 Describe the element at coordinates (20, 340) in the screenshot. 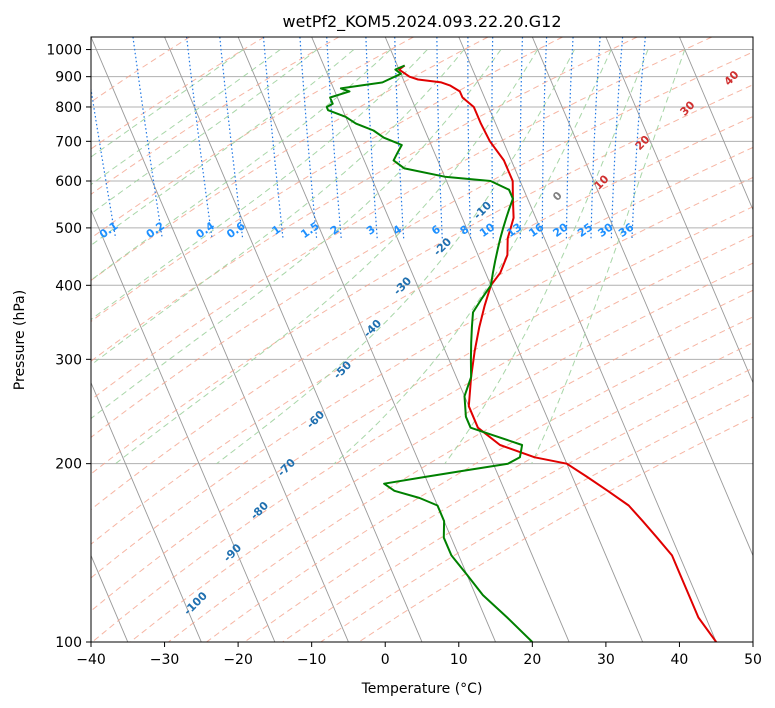

I see `y-axis-title: Pressure (hPa)` at that location.